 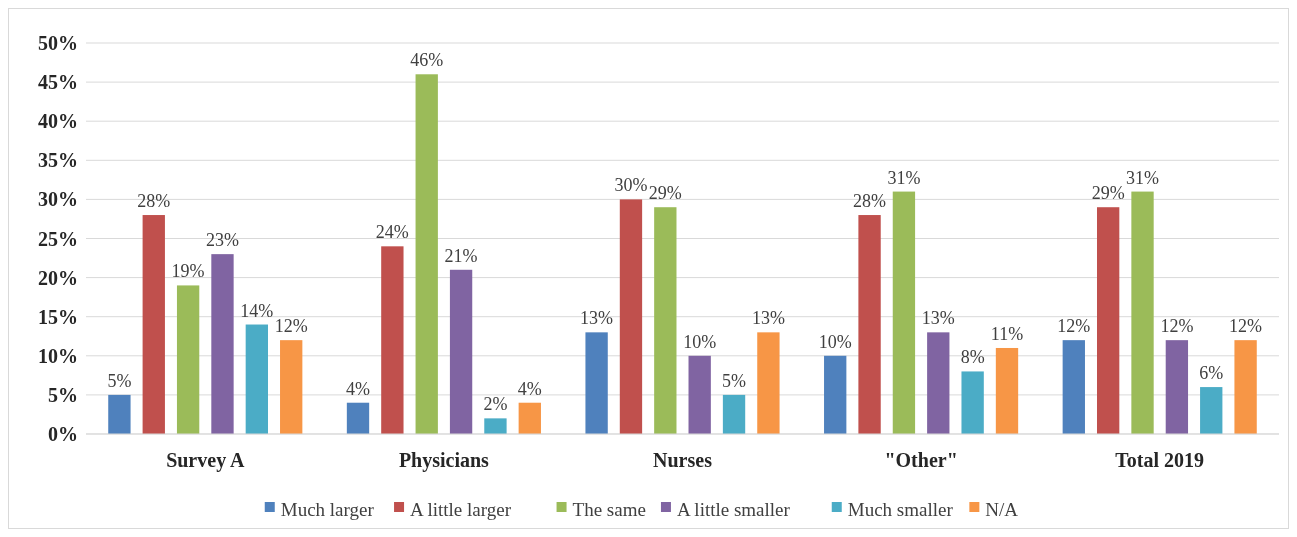 What do you see at coordinates (427, 60) in the screenshot?
I see `data-label: 46%` at bounding box center [427, 60].